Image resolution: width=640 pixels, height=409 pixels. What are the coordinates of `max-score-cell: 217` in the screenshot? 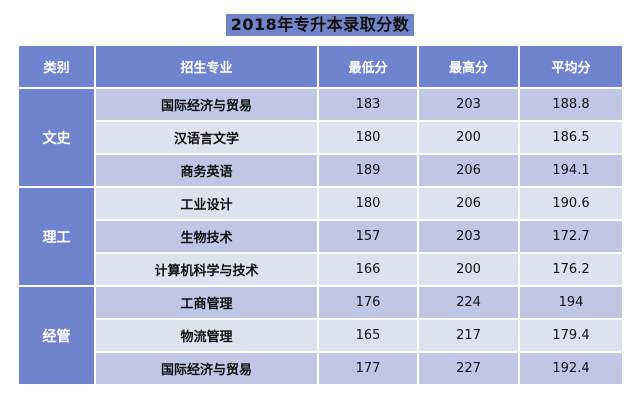 It's located at (468, 335).